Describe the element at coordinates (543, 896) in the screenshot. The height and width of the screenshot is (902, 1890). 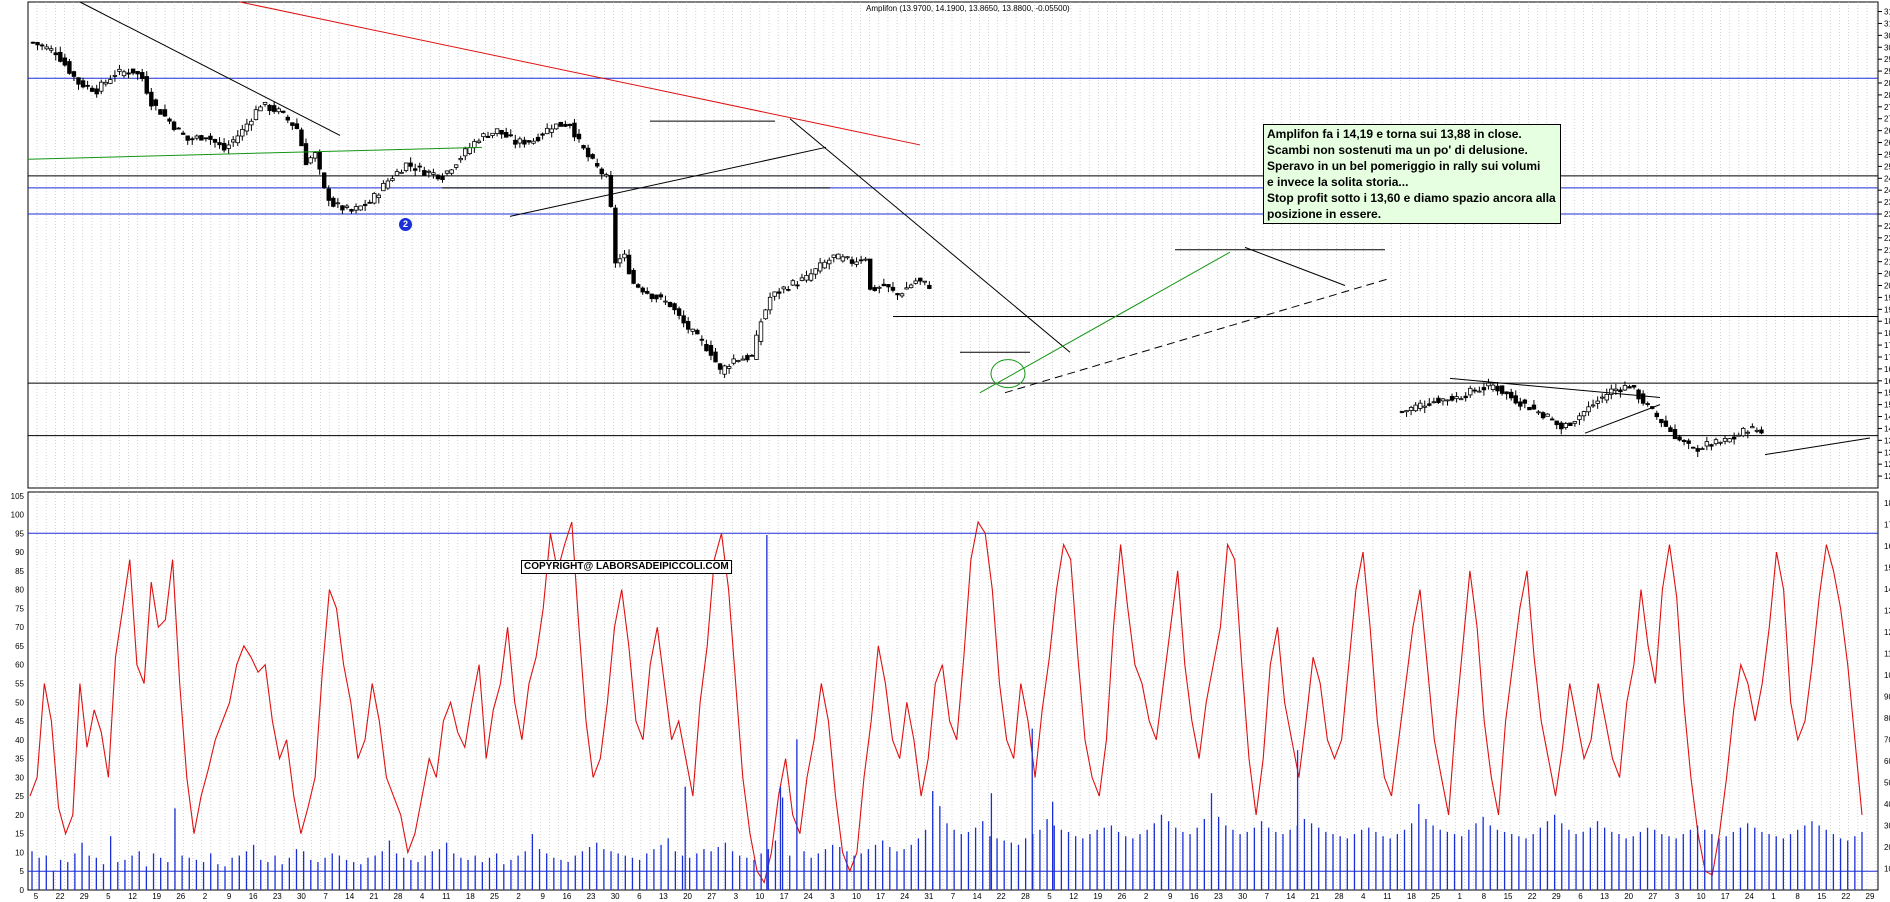
I see `date-tick-label: 9` at that location.